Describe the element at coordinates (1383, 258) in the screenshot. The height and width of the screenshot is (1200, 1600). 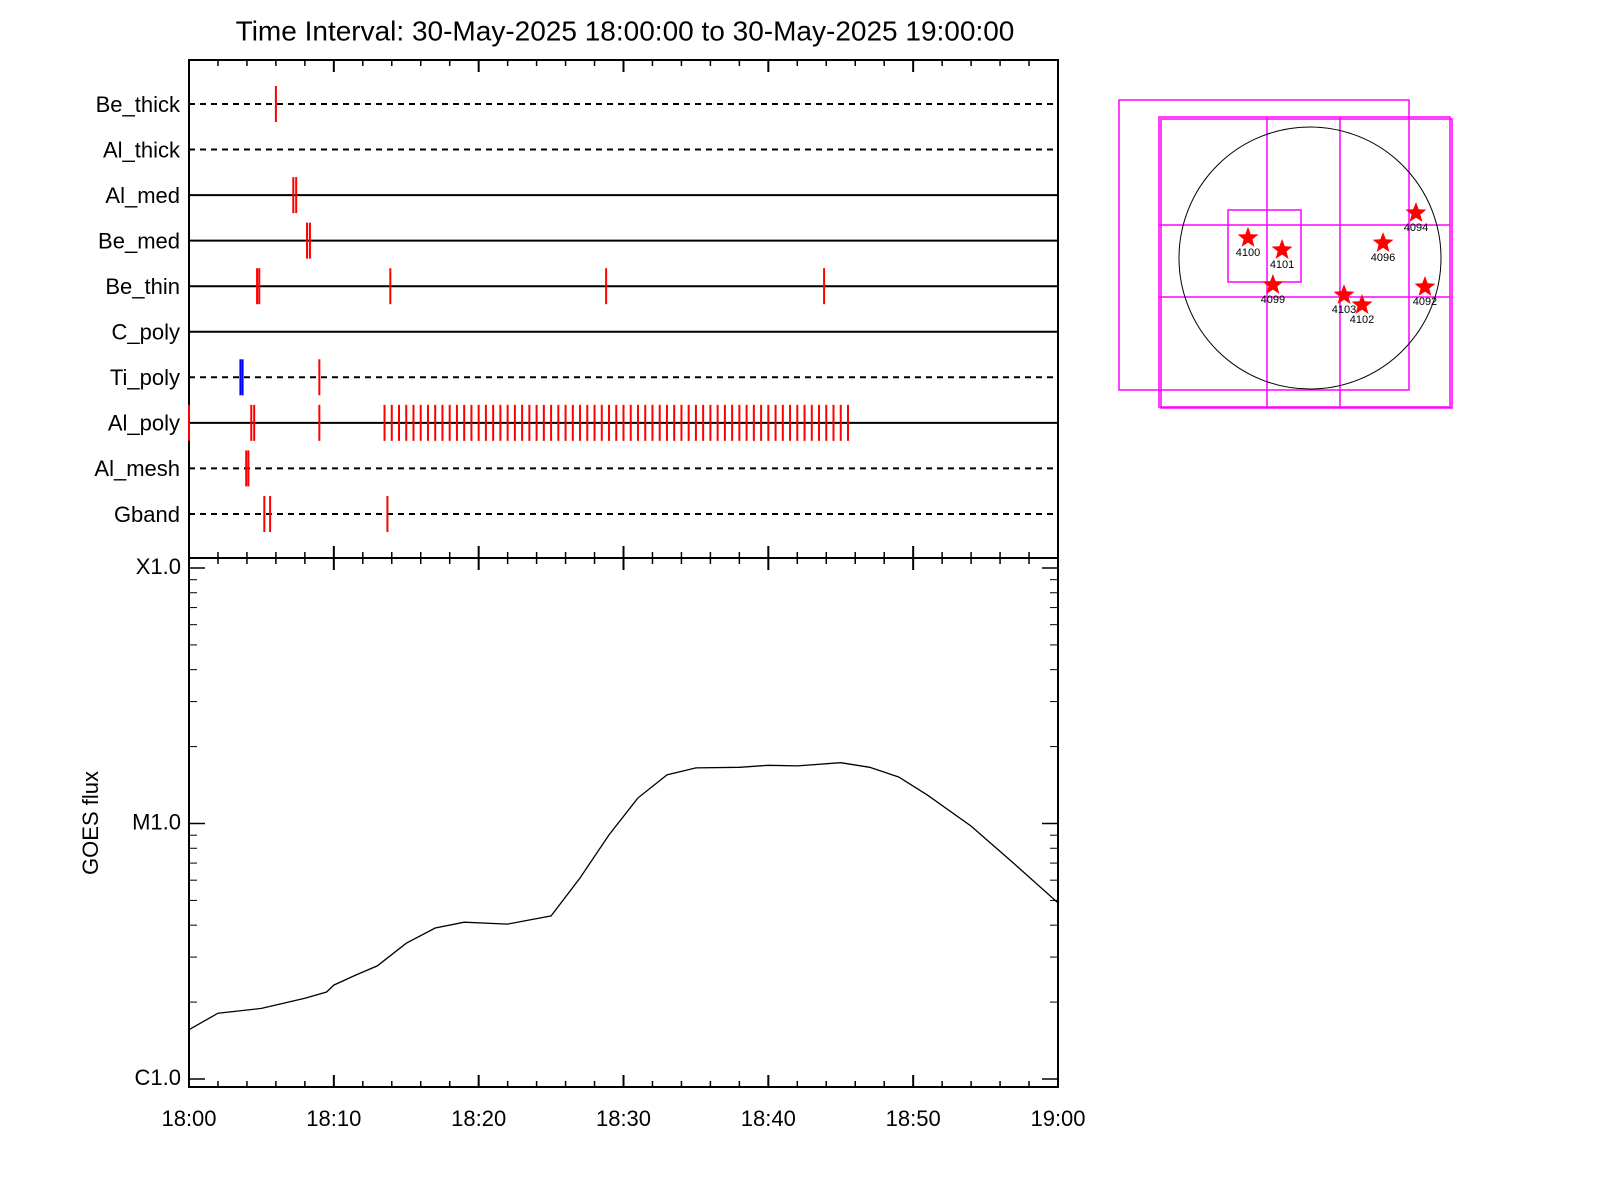
I see `region-label: 4096` at that location.